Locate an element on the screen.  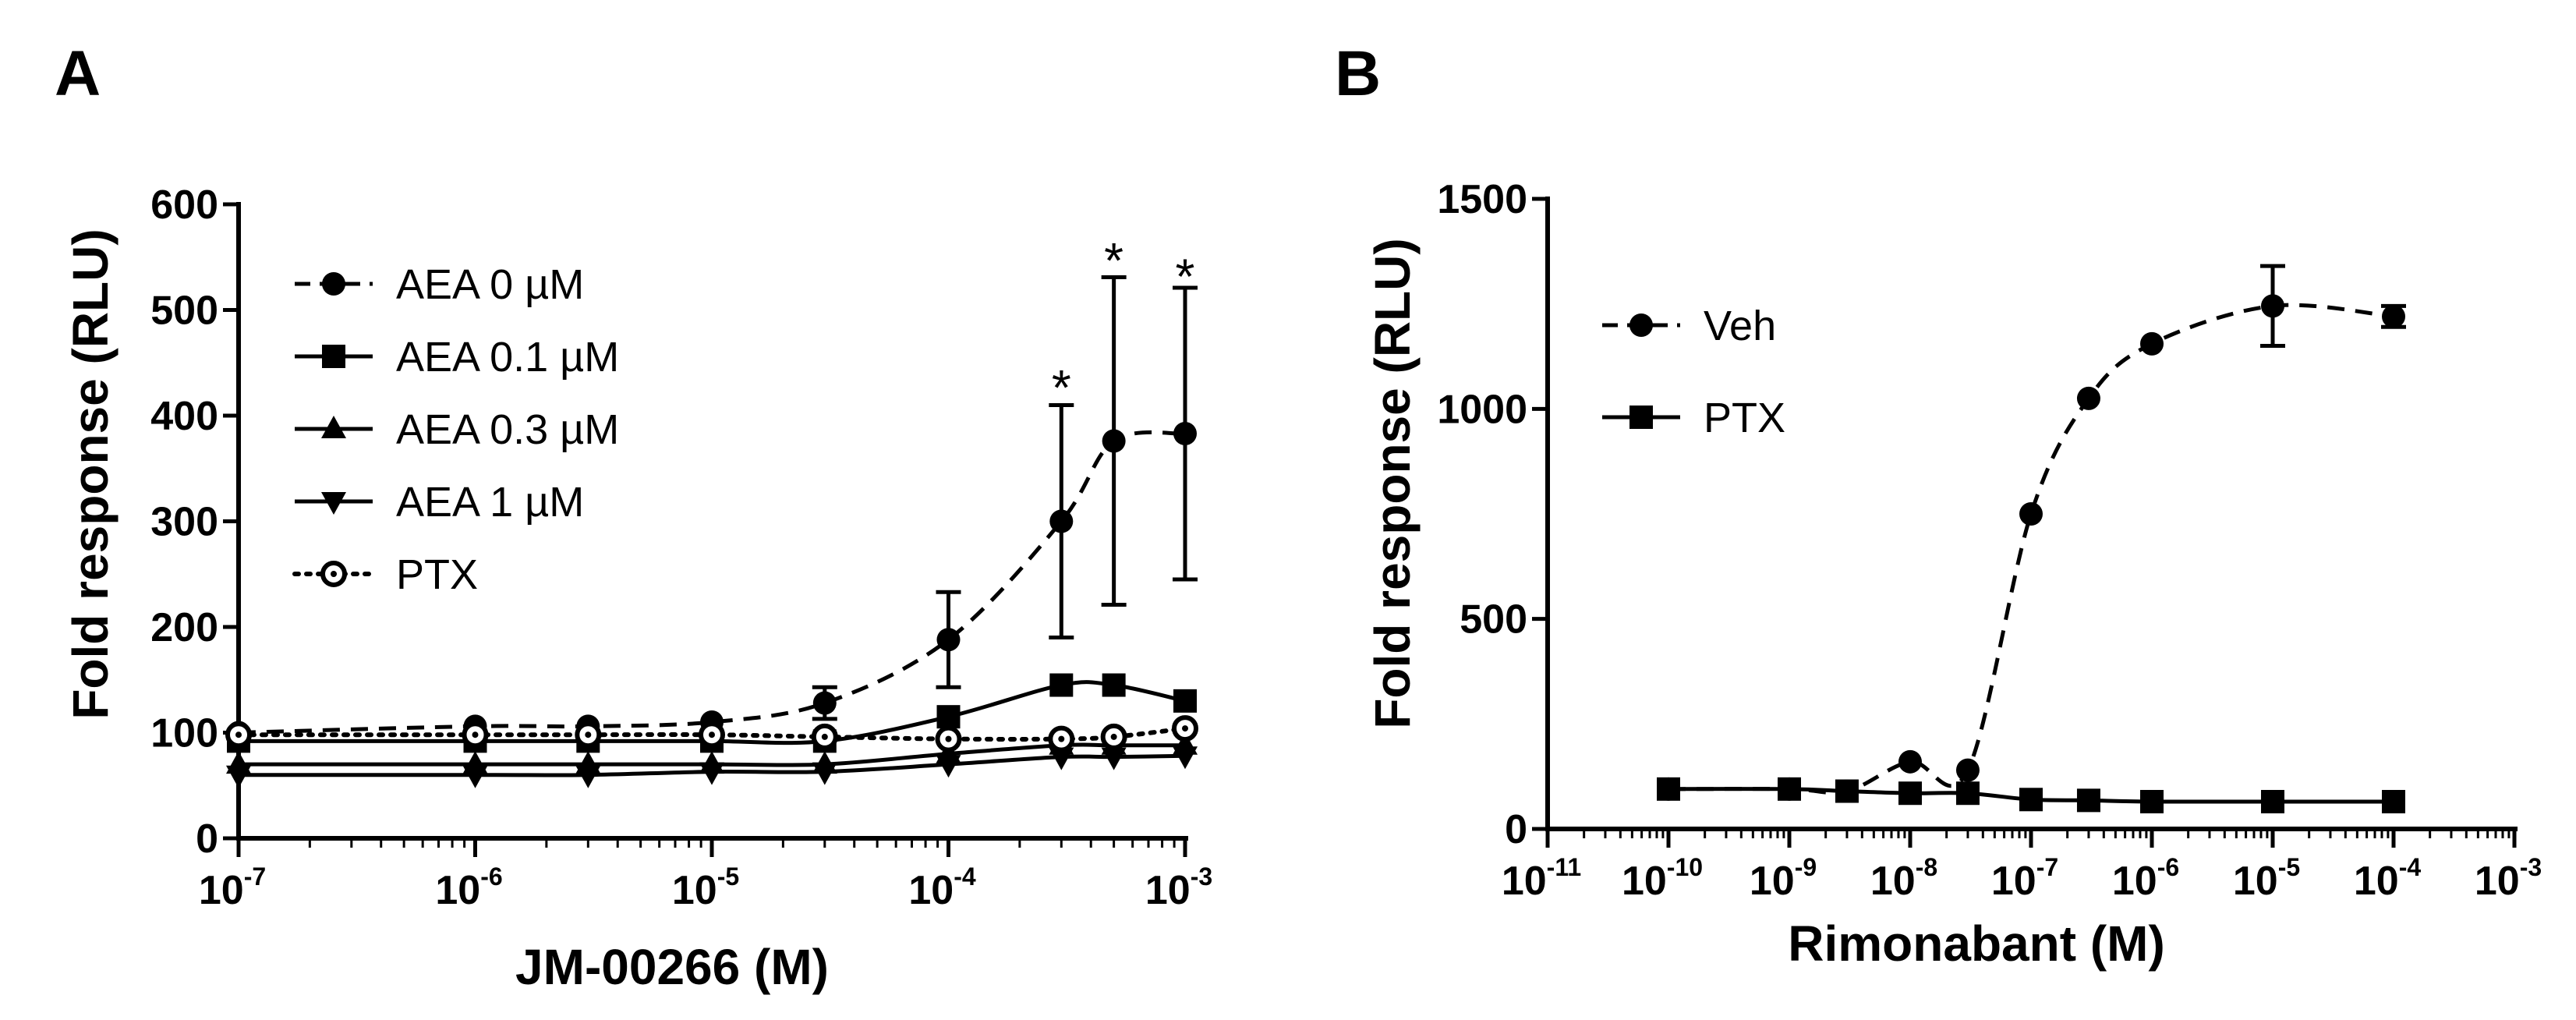
panel-b-legend-label: Veh is located at coordinates (1740, 326).